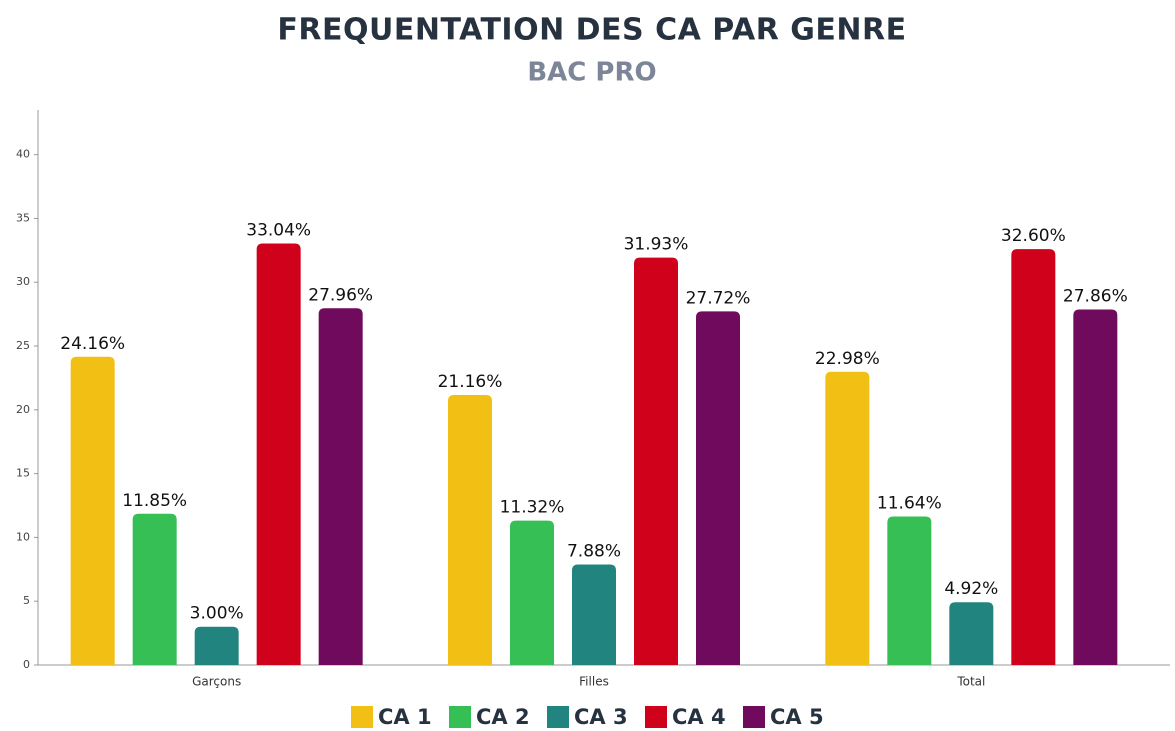 The image size is (1175, 731). What do you see at coordinates (797, 717) in the screenshot?
I see `legend-label: CA 5` at bounding box center [797, 717].